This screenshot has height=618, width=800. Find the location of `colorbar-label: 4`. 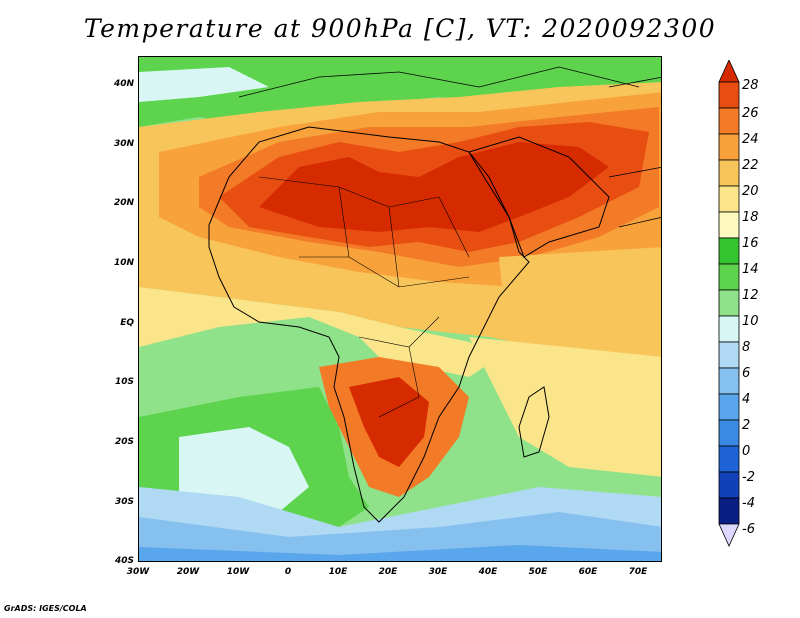

colorbar-label: 4 is located at coordinates (746, 399).